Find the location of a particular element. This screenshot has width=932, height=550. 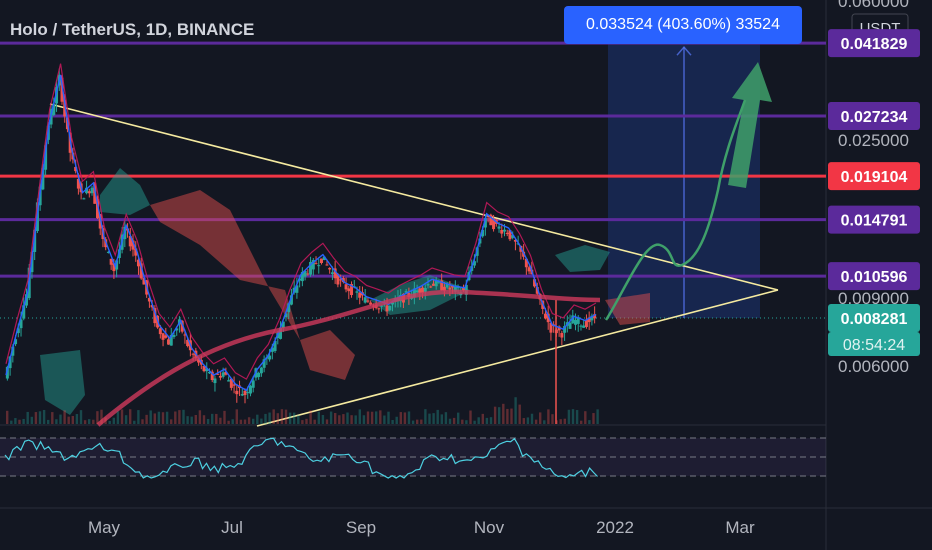

current-price-label: 0.008281 is located at coordinates (874, 319).